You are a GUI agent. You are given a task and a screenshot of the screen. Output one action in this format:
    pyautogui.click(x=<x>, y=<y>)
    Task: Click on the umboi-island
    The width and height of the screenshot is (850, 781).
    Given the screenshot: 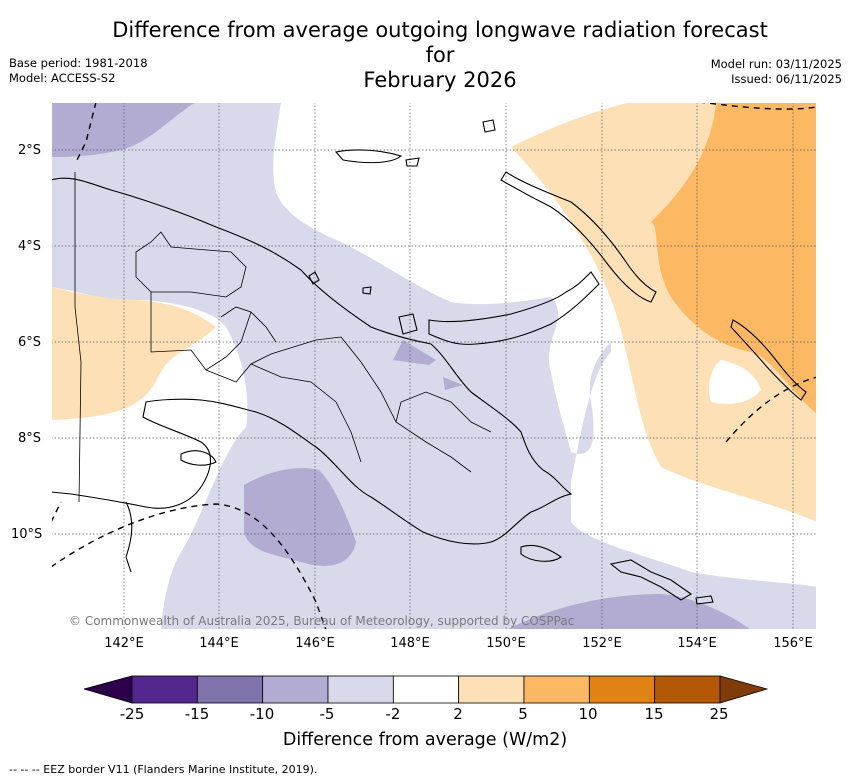 What is the action you would take?
    pyautogui.click(x=408, y=324)
    